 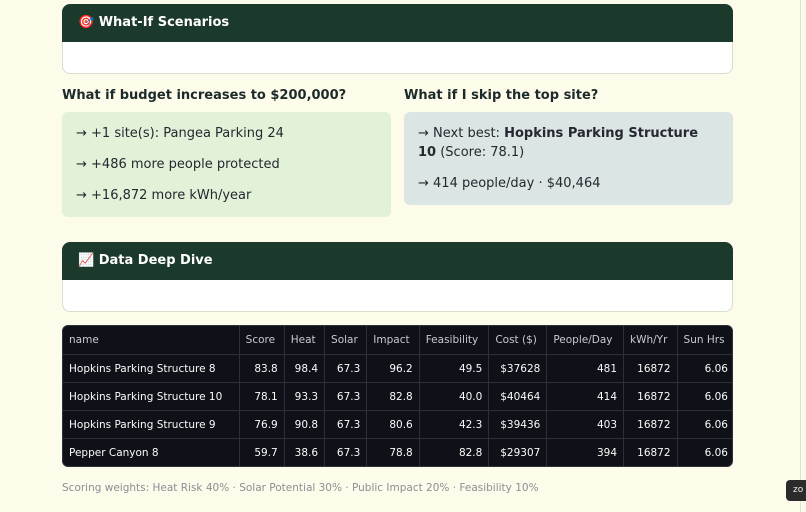 I want to click on table-cell: 40.0, so click(x=454, y=396).